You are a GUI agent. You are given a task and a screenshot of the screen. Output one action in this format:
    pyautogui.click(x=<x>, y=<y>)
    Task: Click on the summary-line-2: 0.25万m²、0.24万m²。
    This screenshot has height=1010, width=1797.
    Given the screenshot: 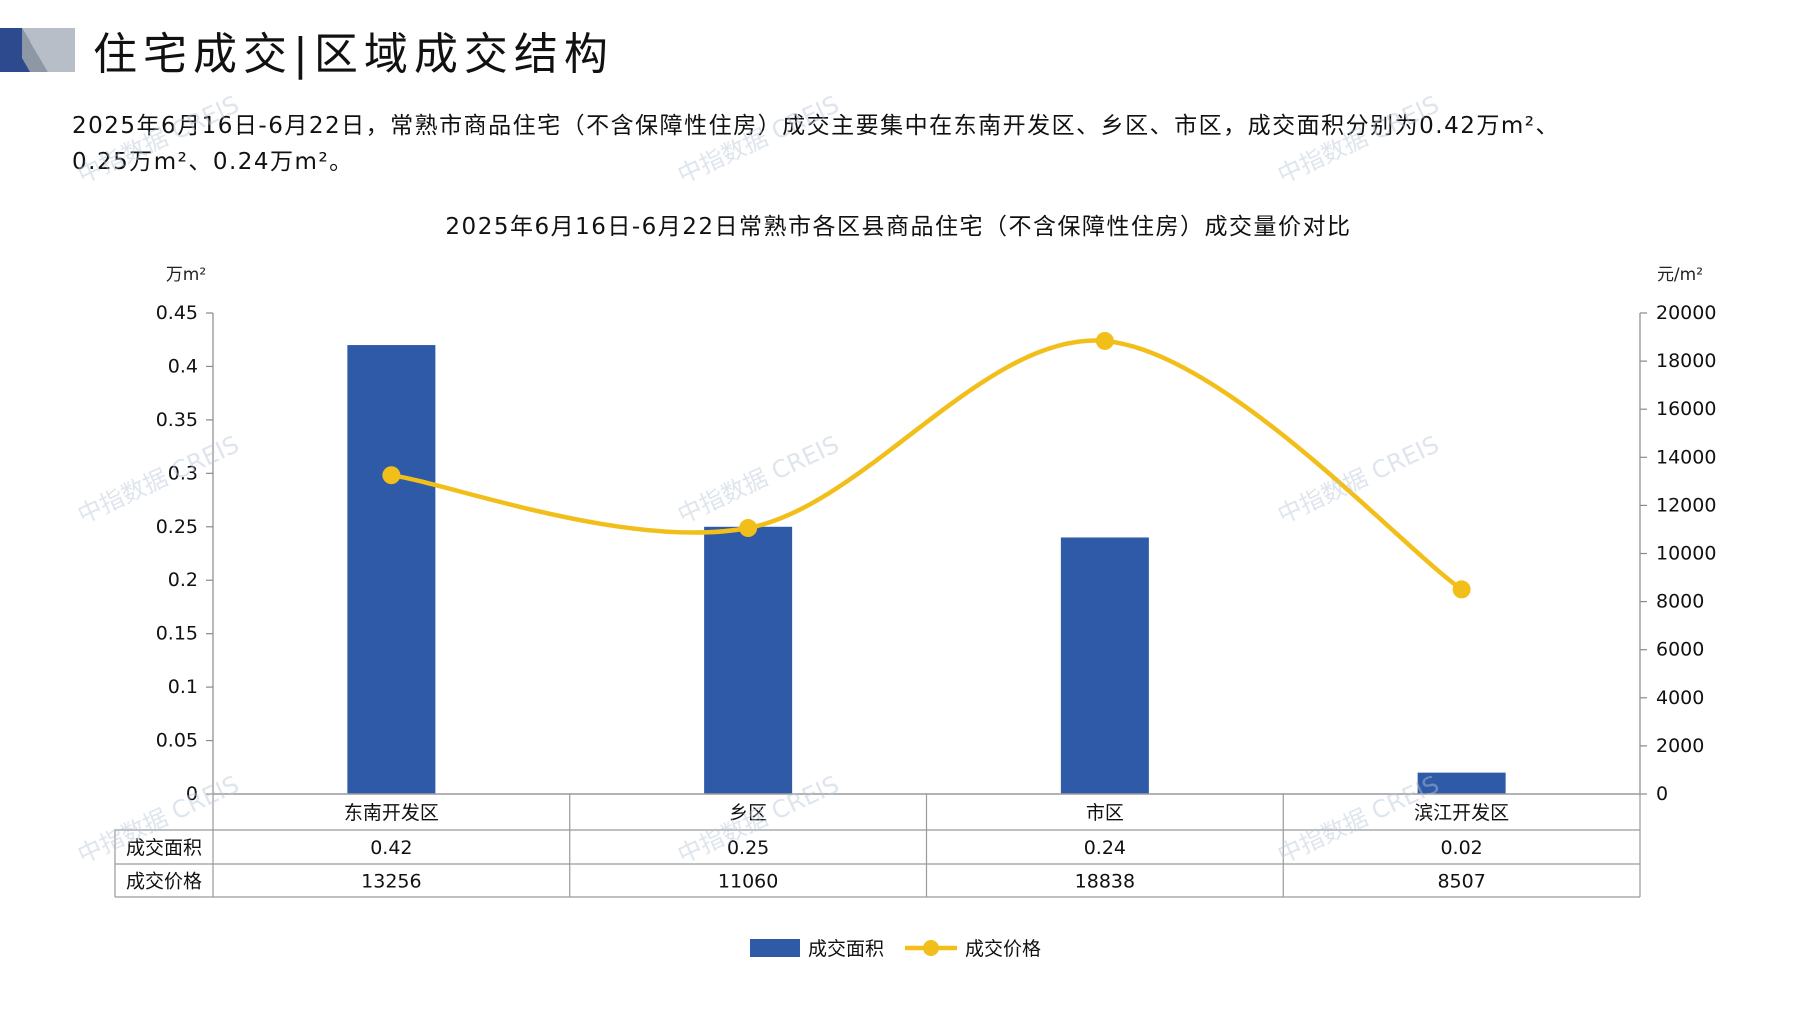 What is the action you would take?
    pyautogui.click(x=213, y=162)
    